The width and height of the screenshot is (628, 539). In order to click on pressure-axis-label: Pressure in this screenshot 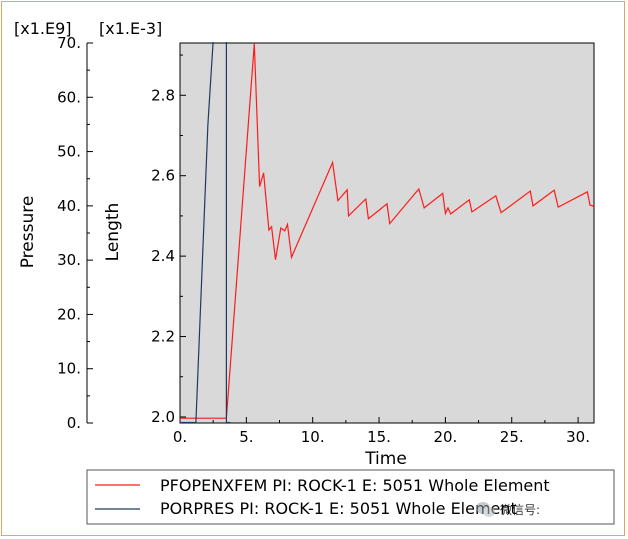, I will do `click(28, 232)`.